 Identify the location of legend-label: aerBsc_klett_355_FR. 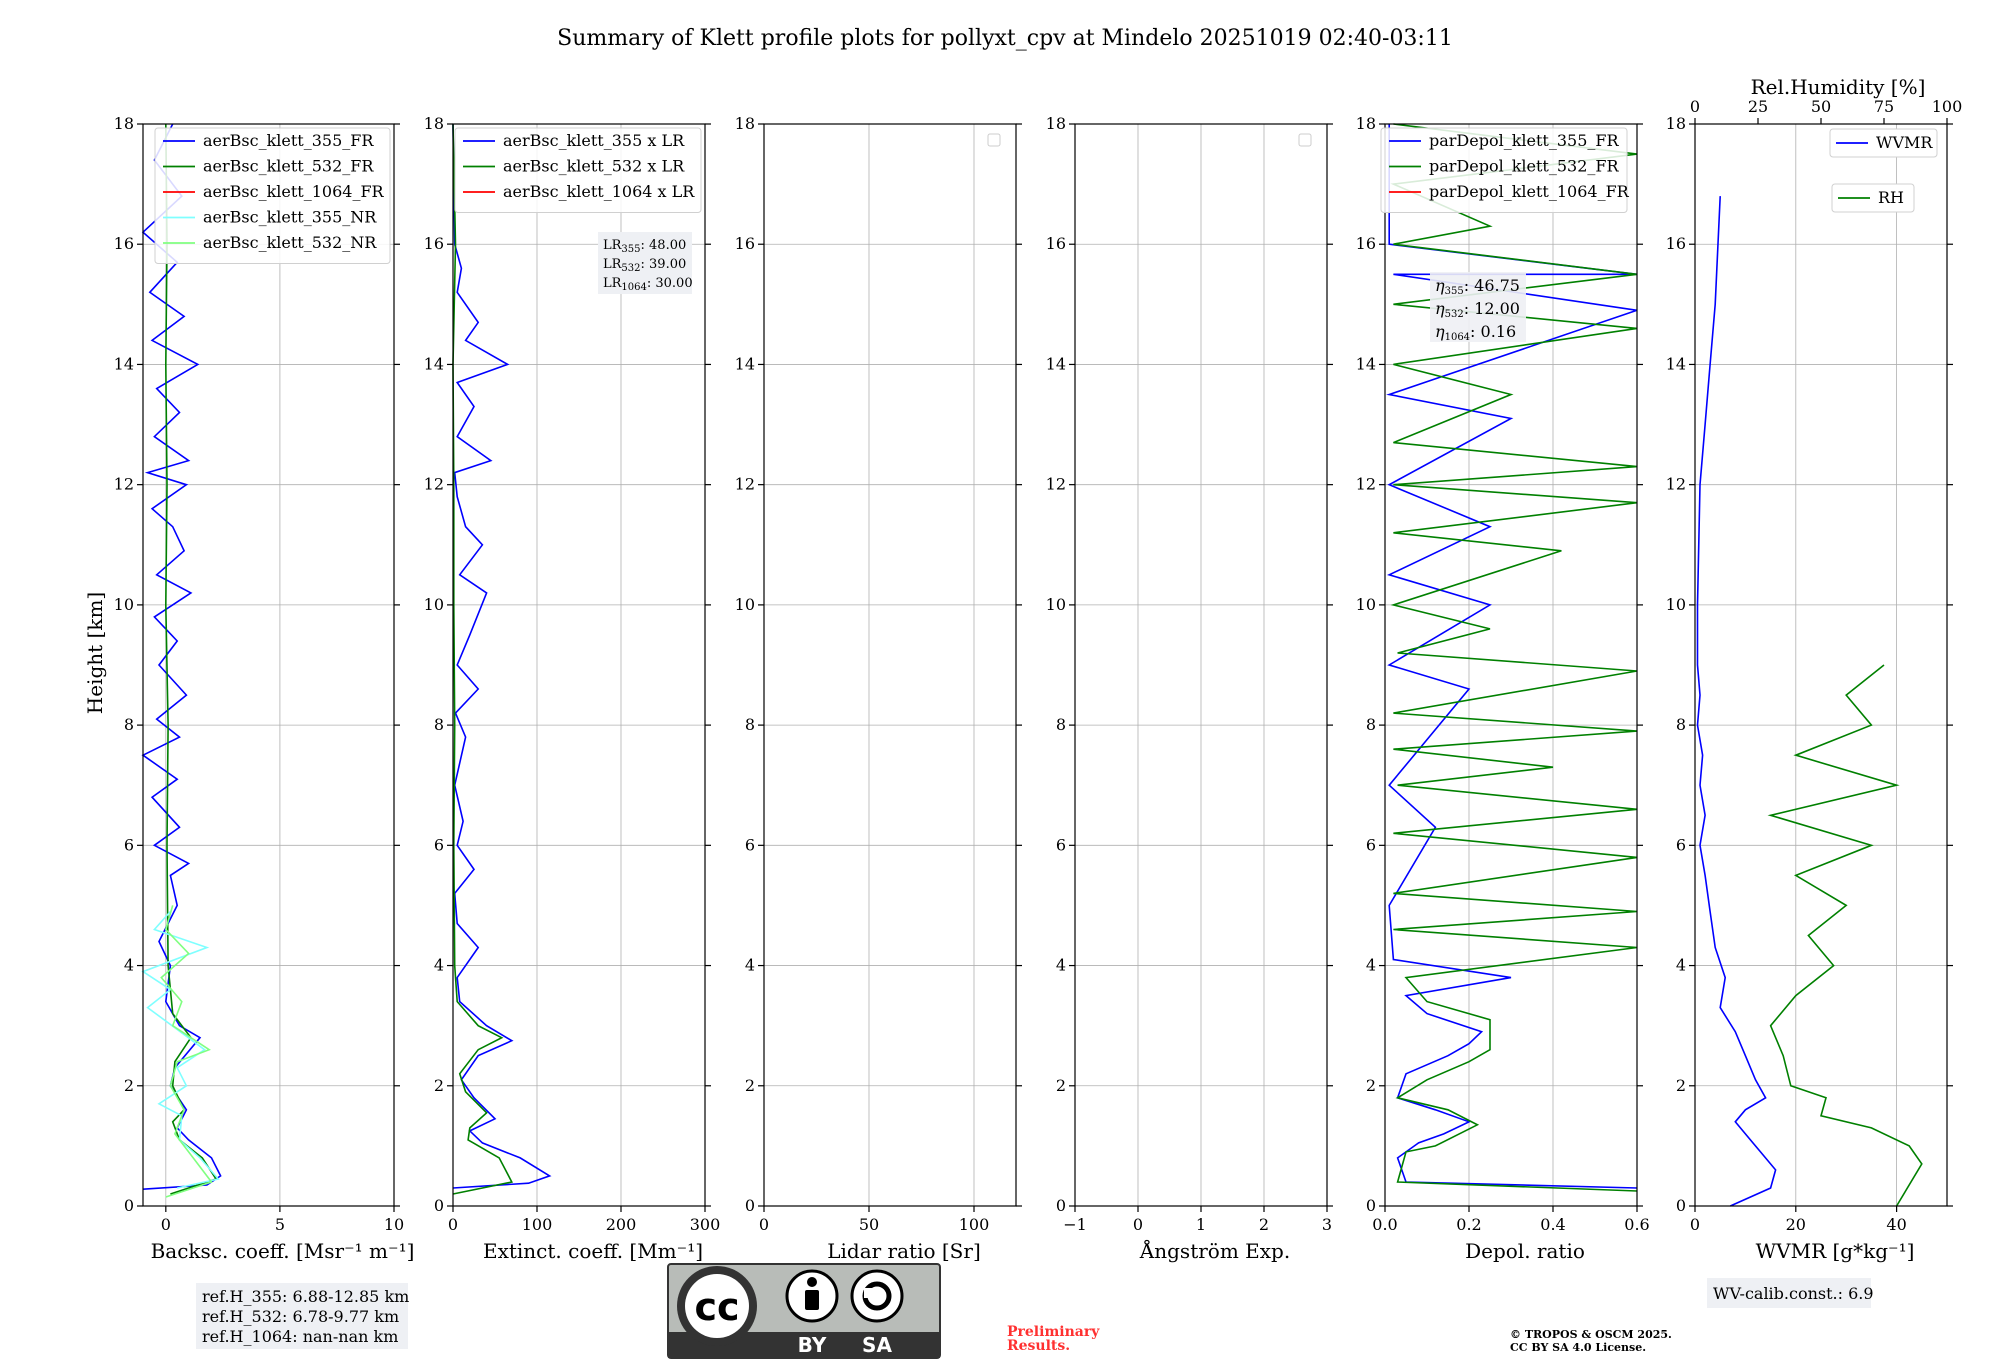
(288, 140).